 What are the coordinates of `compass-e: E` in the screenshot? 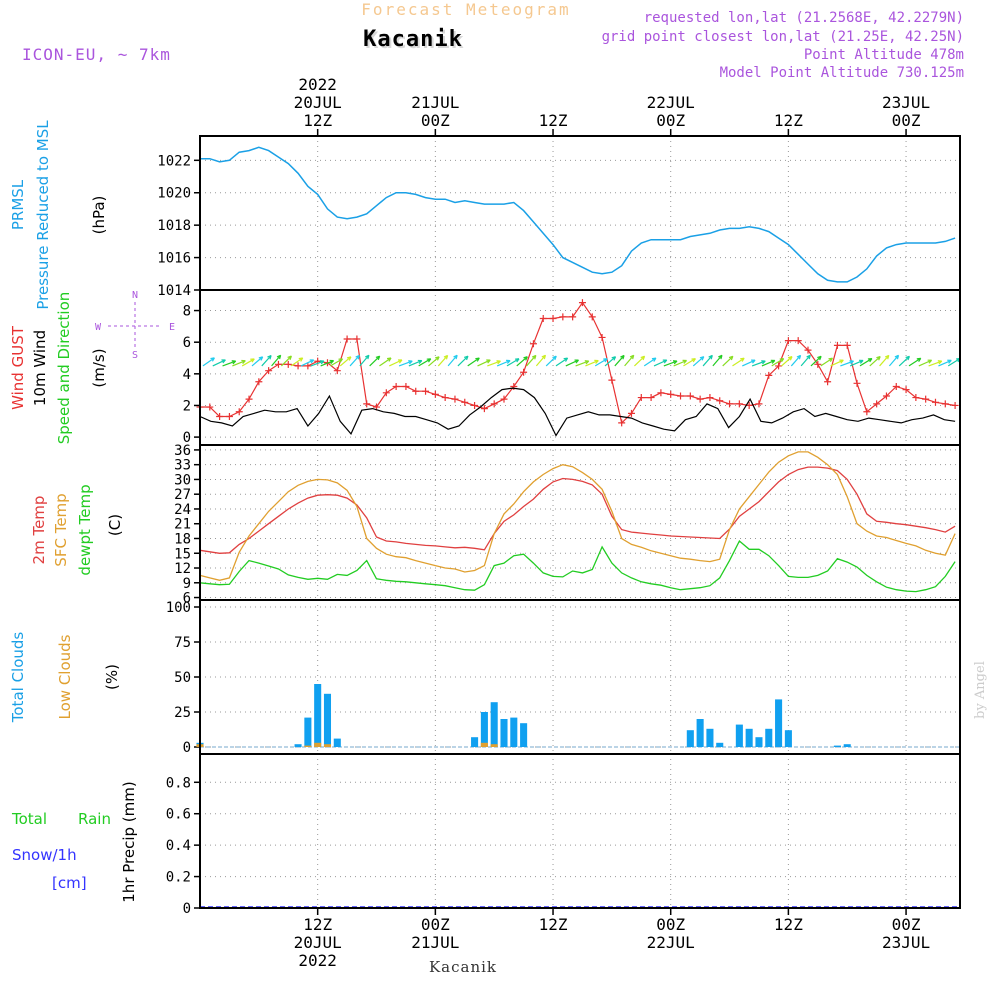 It's located at (172, 327).